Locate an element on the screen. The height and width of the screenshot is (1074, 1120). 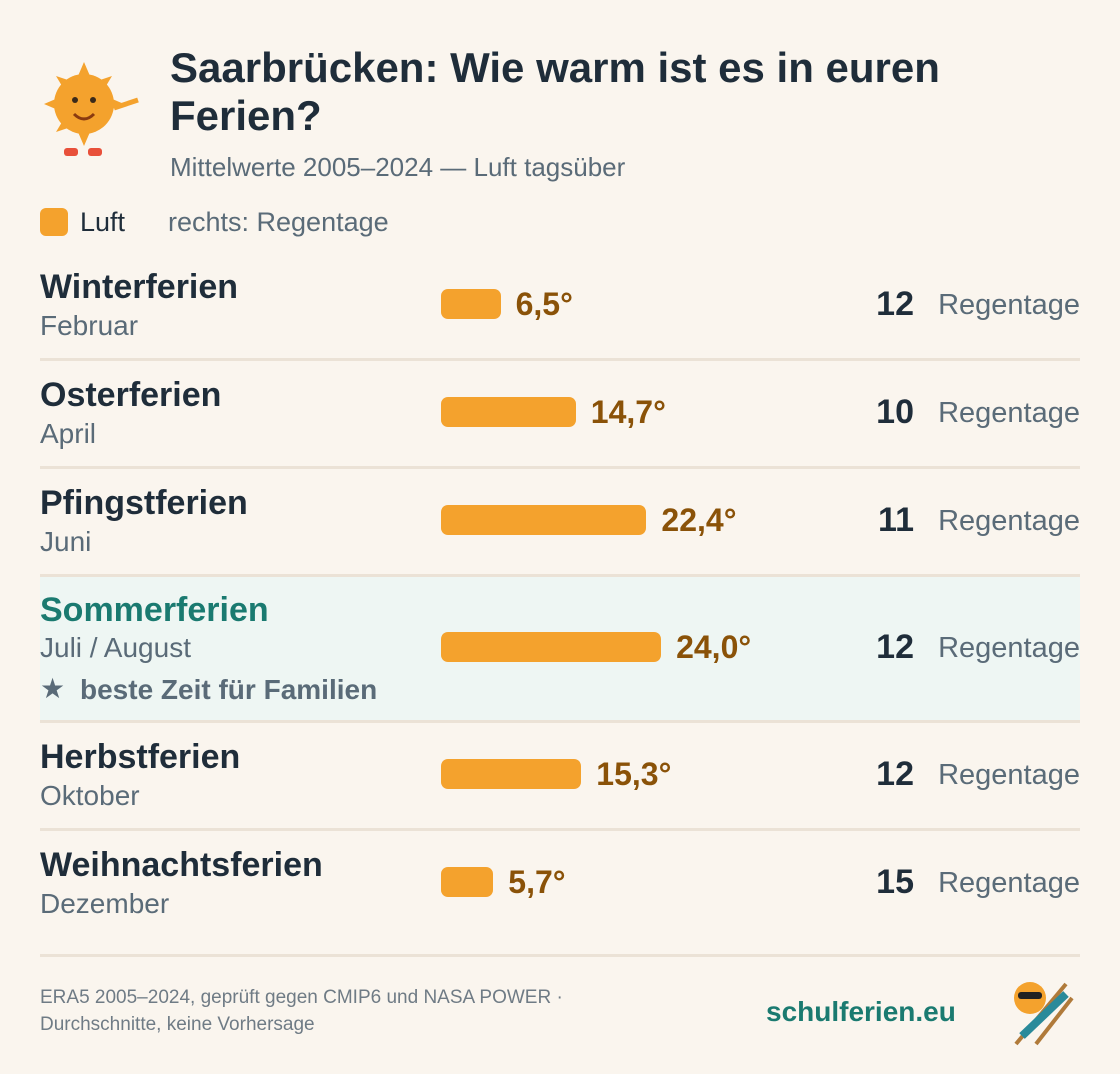
rain-days: 10 is located at coordinates (895, 412).